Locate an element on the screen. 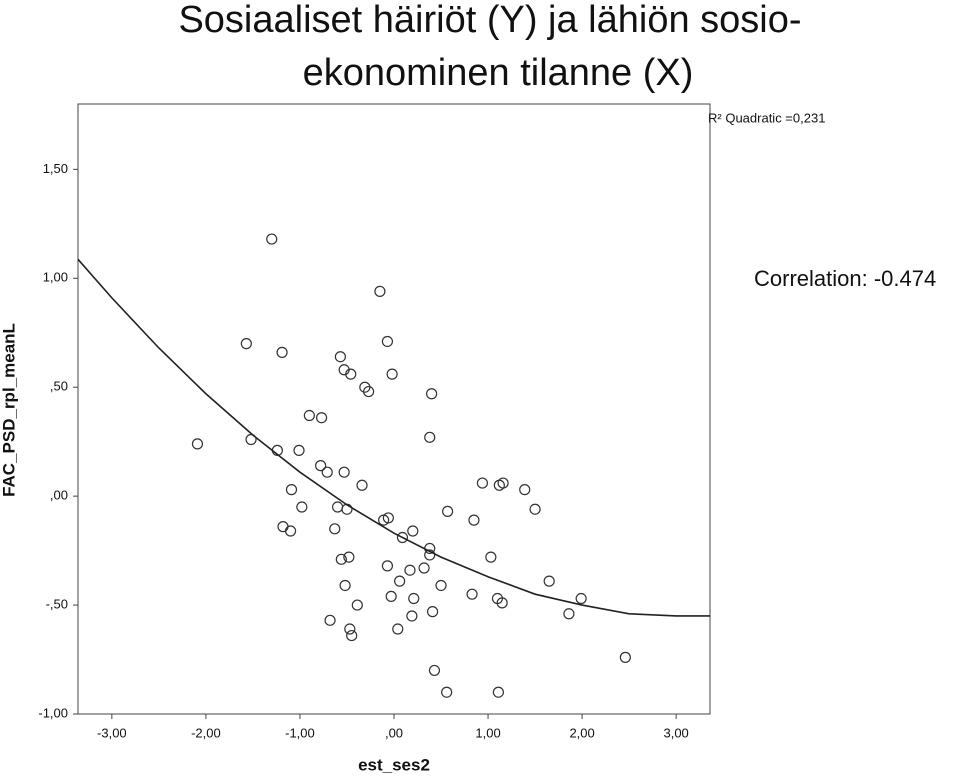  y-tick-label: 1,00 is located at coordinates (55, 277).